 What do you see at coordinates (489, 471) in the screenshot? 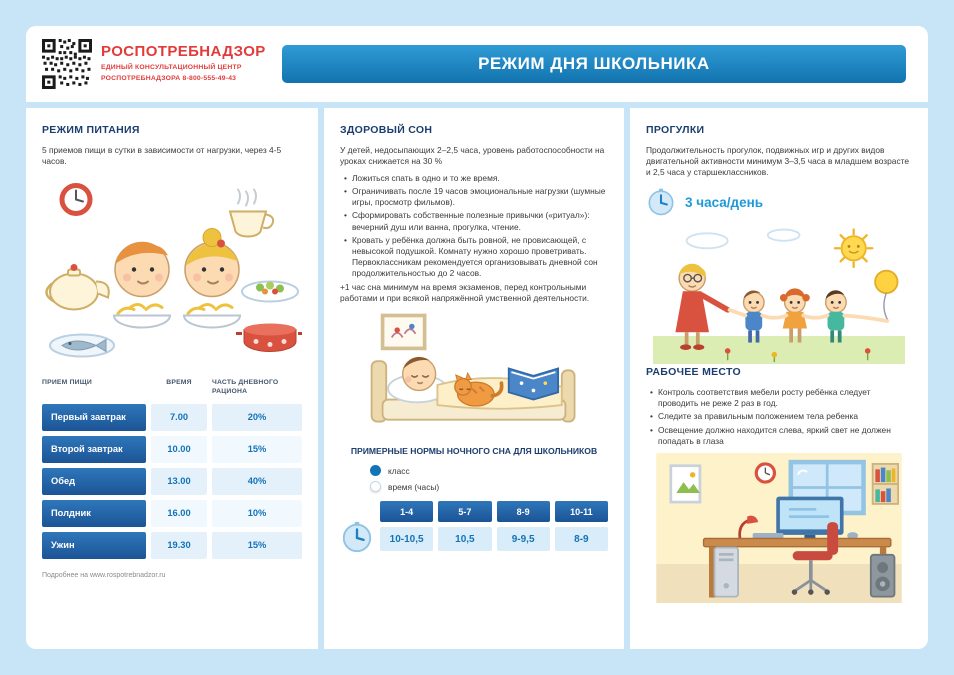
I see `legend-class: класс` at bounding box center [489, 471].